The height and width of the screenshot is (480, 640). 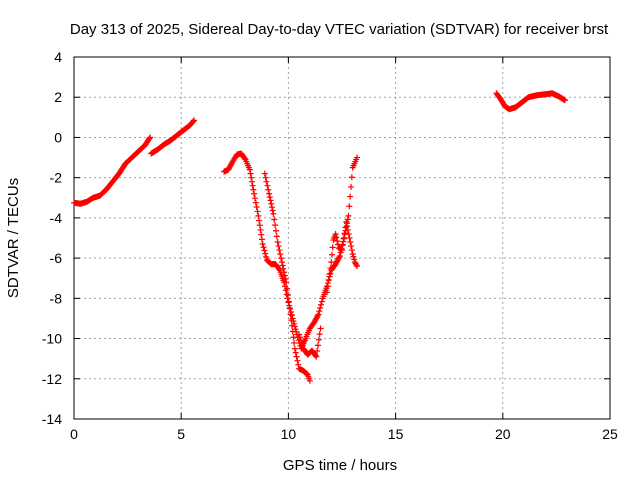 I want to click on y-tick-label: -8, so click(x=56, y=298).